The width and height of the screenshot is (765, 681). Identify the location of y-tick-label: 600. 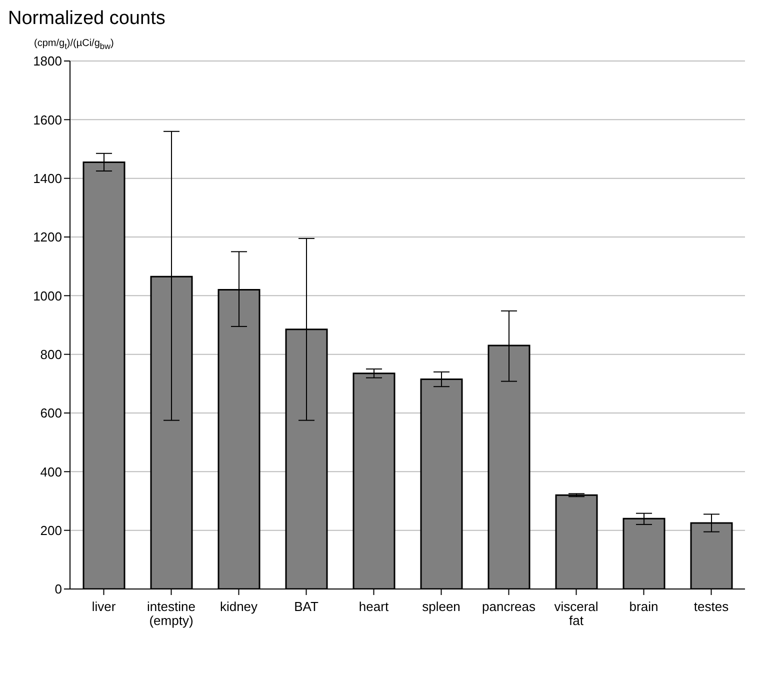
(51, 413).